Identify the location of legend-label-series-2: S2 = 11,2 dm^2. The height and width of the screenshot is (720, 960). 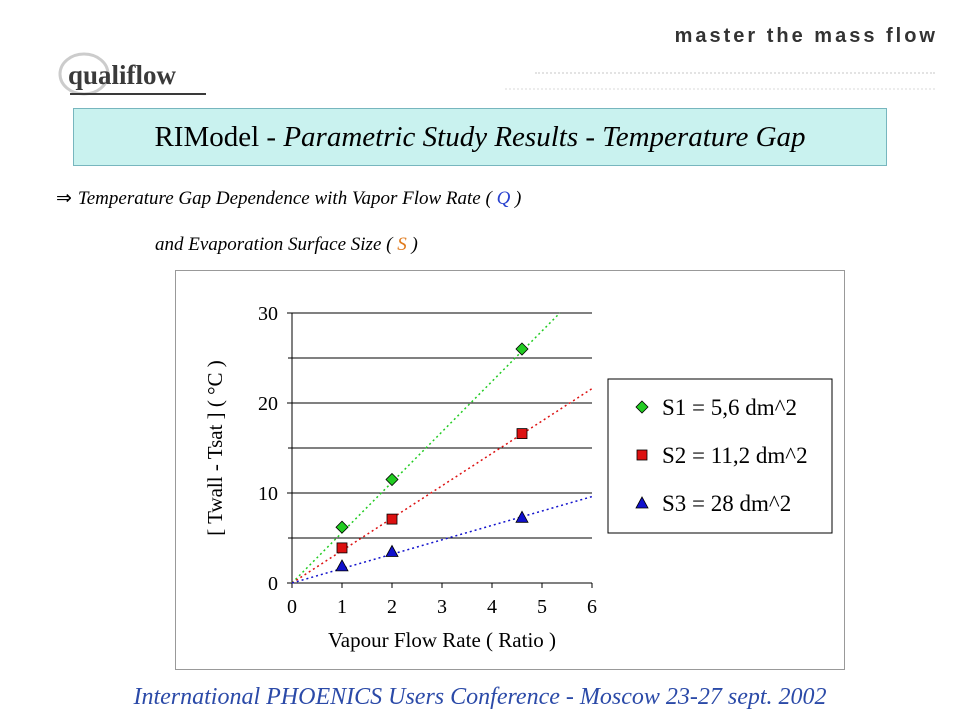
(735, 455).